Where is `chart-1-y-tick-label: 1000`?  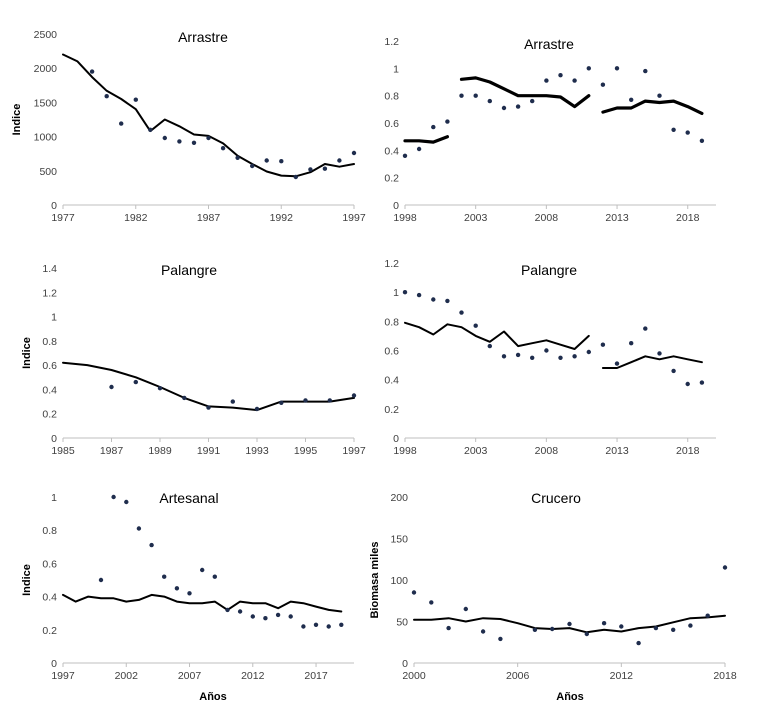
chart-1-y-tick-label: 1000 is located at coordinates (46, 138).